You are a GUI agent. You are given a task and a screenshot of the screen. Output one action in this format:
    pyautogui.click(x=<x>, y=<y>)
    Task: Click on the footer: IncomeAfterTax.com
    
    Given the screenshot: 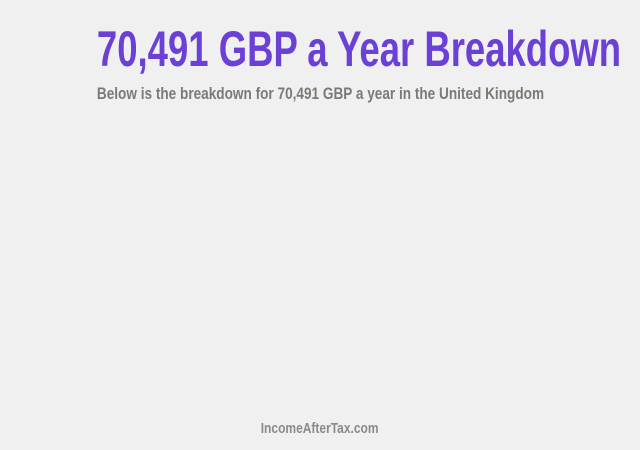 What is the action you would take?
    pyautogui.click(x=320, y=429)
    